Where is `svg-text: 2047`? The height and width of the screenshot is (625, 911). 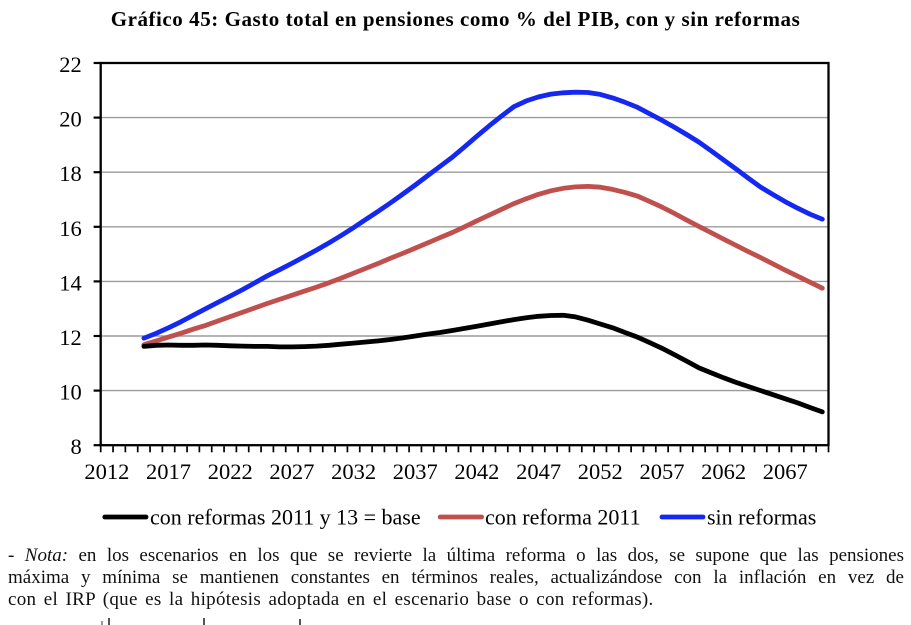
svg-text: 2047 is located at coordinates (538, 471).